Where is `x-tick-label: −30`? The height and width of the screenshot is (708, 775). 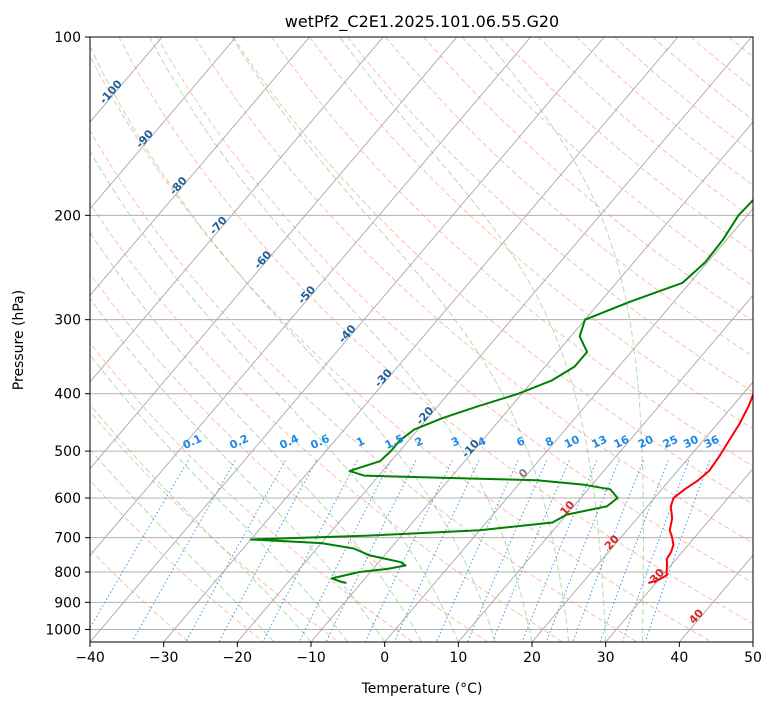 x-tick-label: −30 is located at coordinates (164, 658).